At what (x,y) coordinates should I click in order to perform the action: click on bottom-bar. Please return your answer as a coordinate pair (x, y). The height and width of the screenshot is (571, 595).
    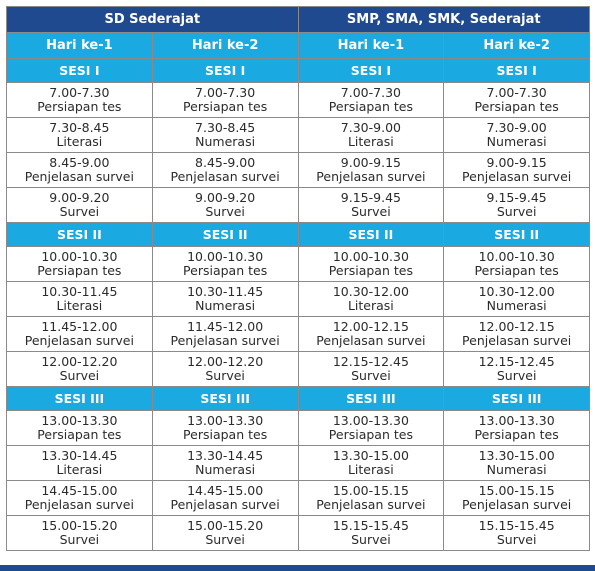
    Looking at the image, I should click on (297, 568).